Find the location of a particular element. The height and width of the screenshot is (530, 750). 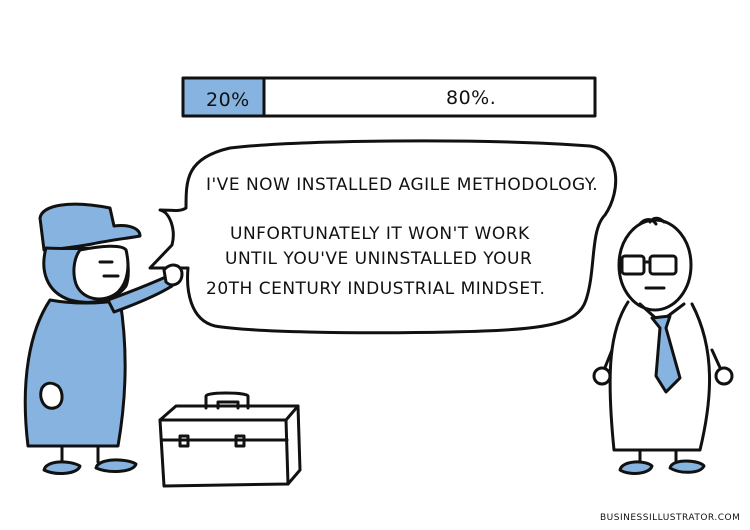

manager-tie is located at coordinates (666, 354).